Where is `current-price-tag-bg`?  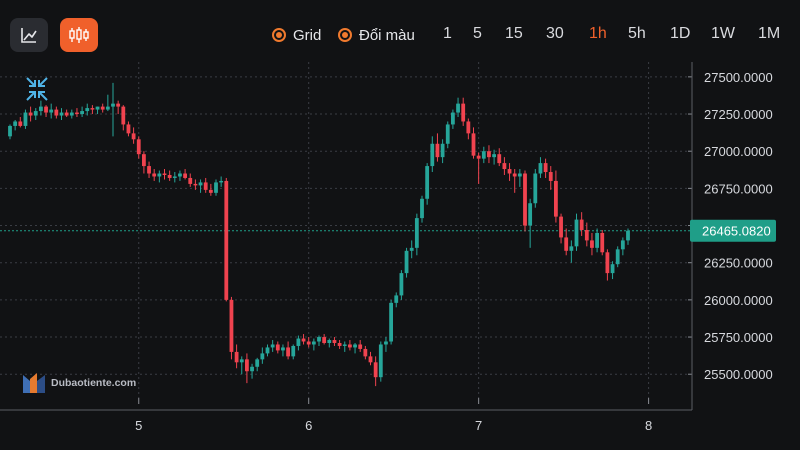 current-price-tag-bg is located at coordinates (733, 230).